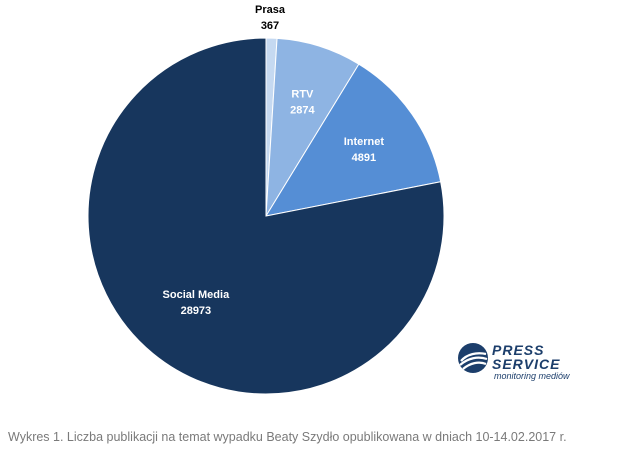 The image size is (619, 455). I want to click on press-service-logo: PRESS SERVICE monitoring mediów, so click(522, 361).